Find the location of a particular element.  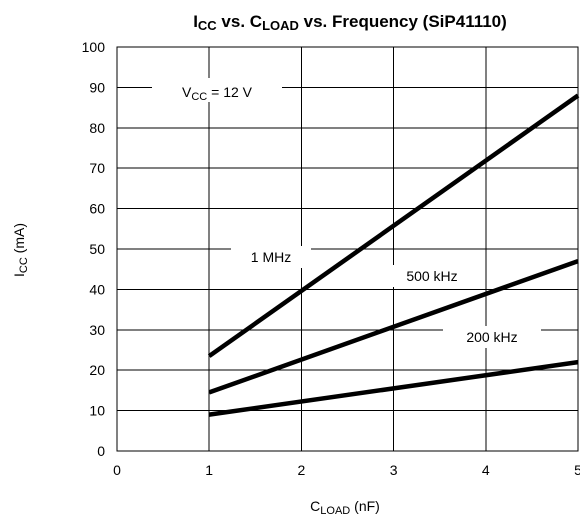

annotation-bg is located at coordinates (217, 90).